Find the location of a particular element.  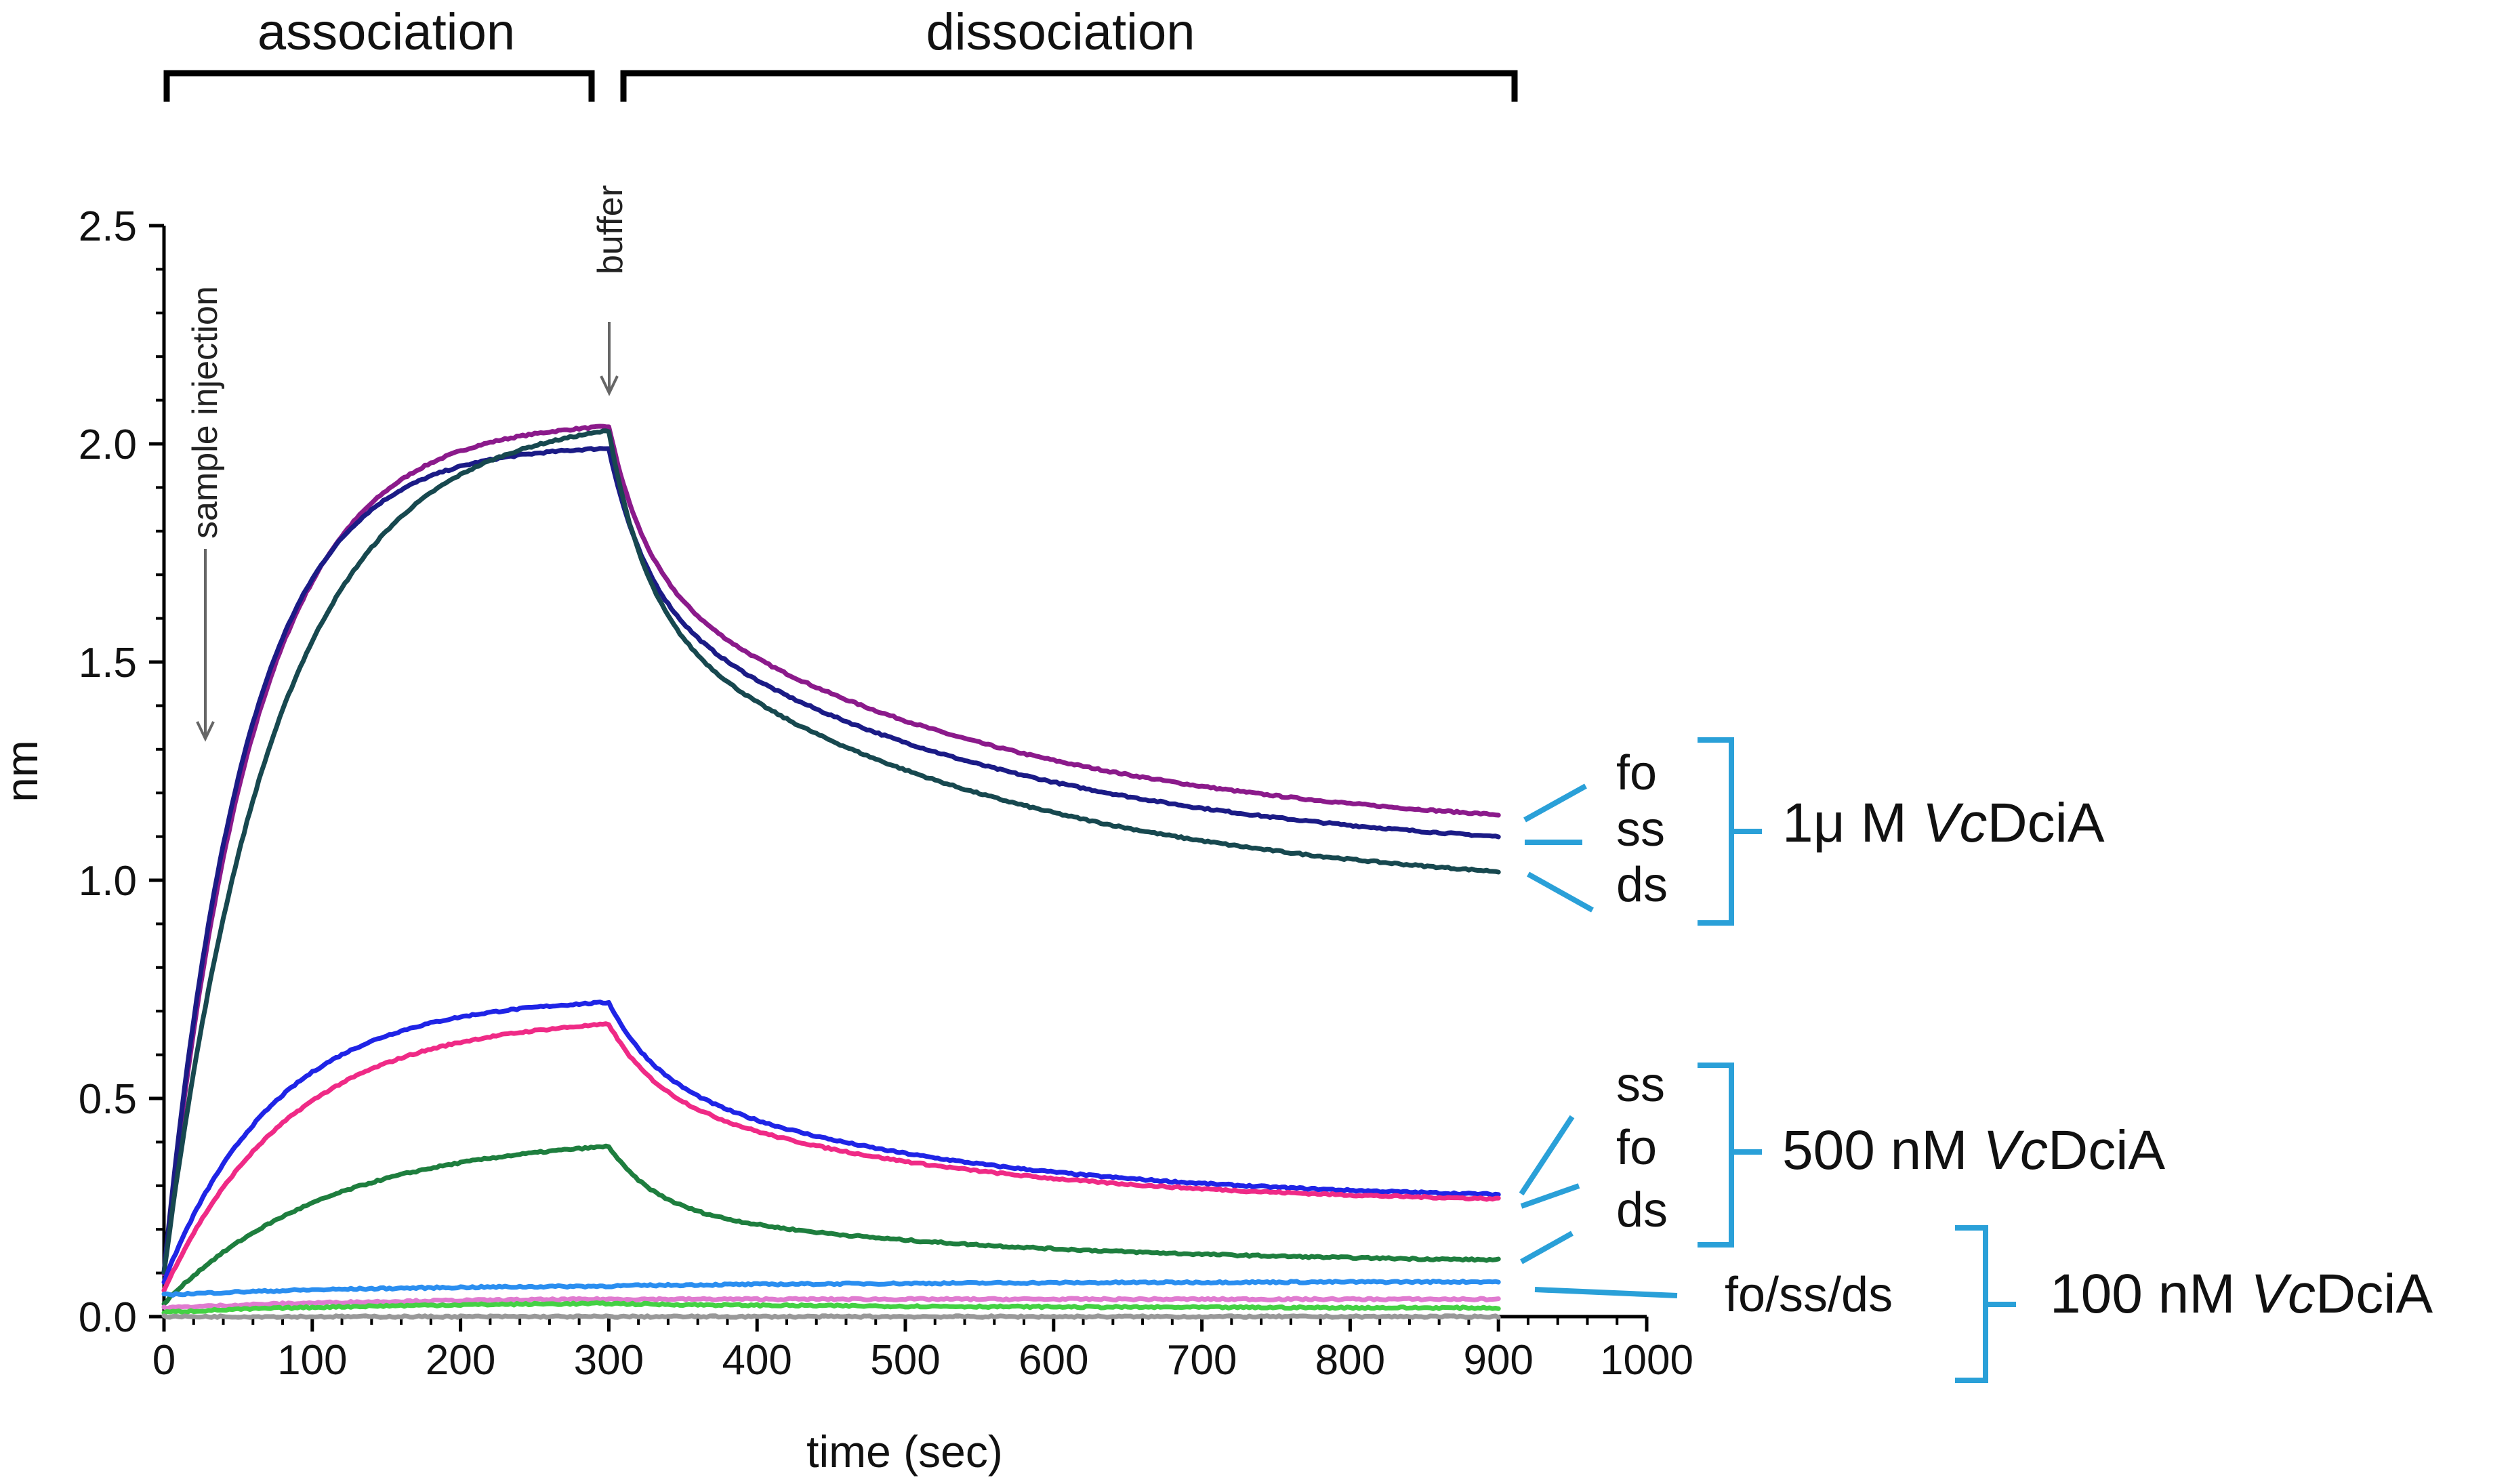

callout-line-1uM-fo is located at coordinates (1555, 803).